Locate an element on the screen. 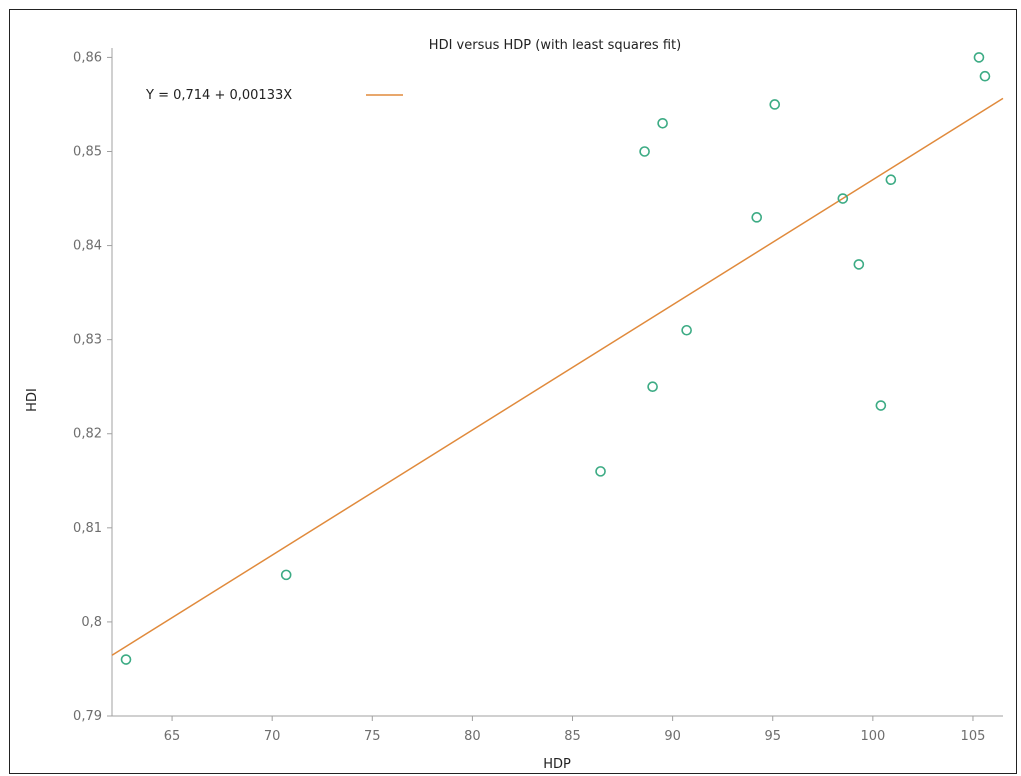  y-tick-label: 0,82 is located at coordinates (87, 434).